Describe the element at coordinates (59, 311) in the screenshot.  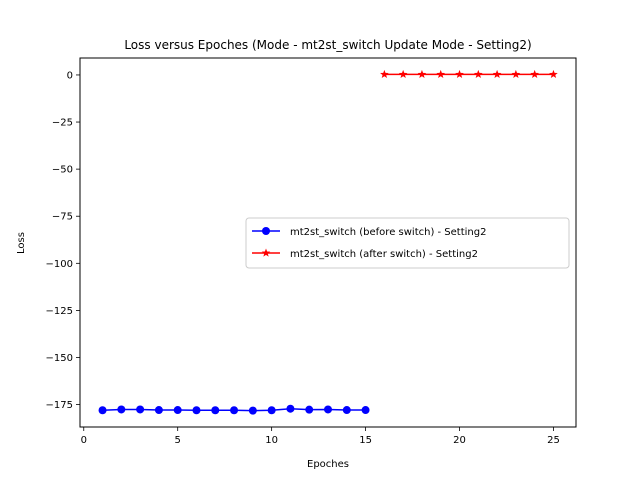
I see `y-tick-label: −125` at that location.